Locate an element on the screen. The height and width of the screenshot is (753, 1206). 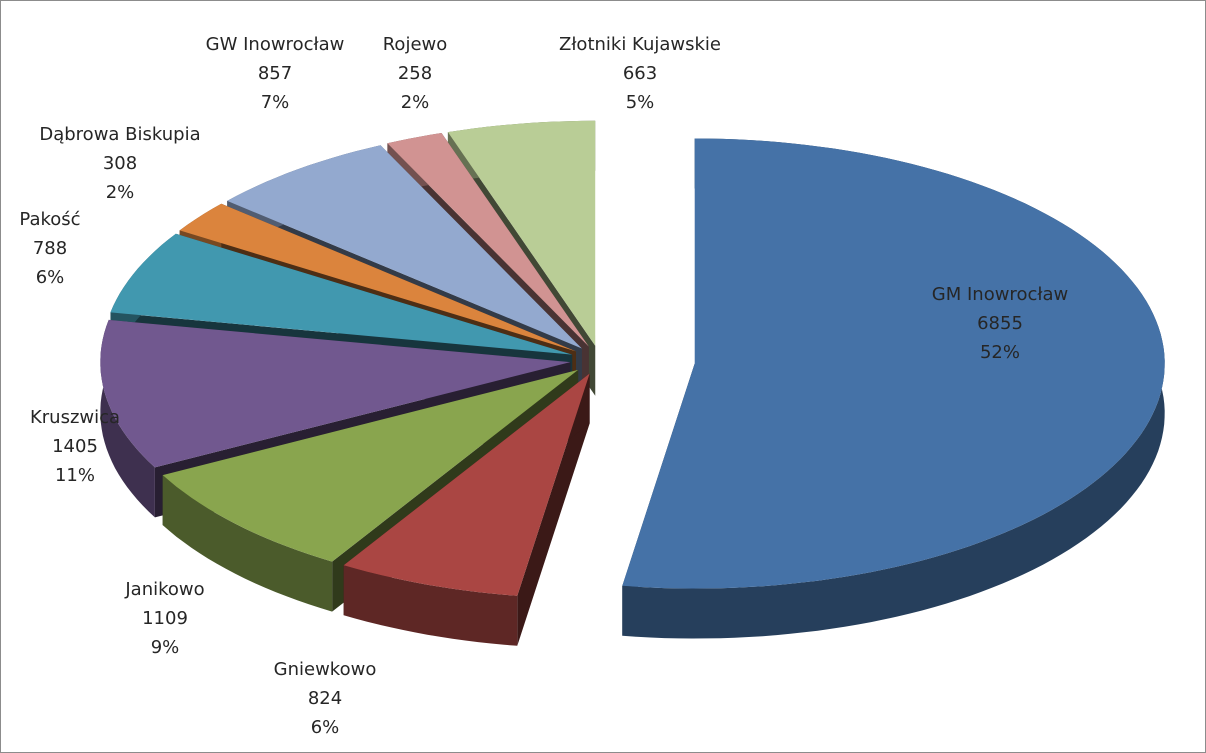
data-label-name: Rojewo is located at coordinates (415, 44).